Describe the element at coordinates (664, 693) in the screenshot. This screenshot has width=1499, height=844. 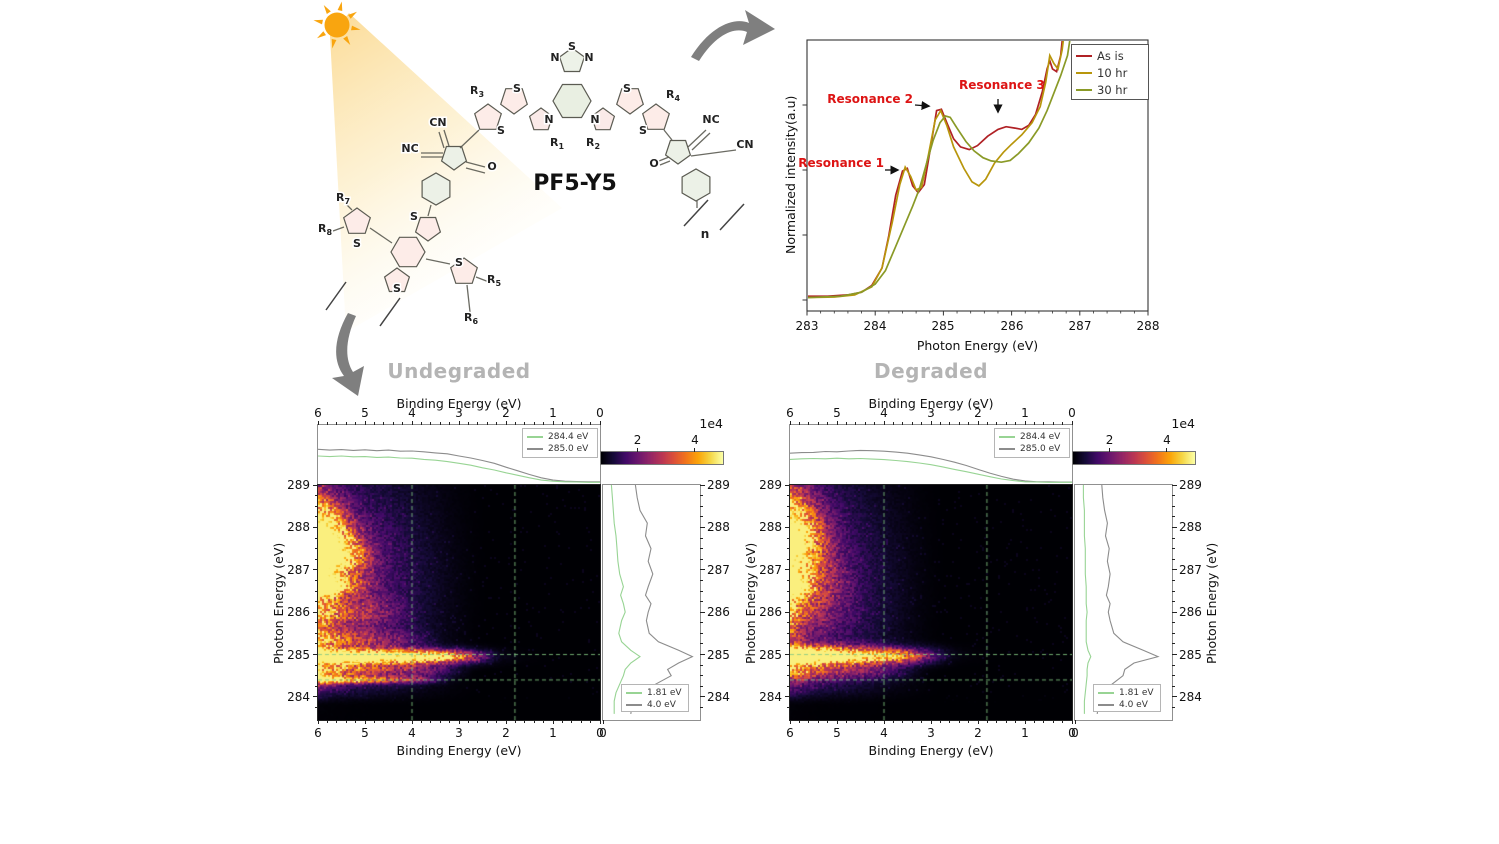
I see `legend-181-label: 1.81 eV` at that location.